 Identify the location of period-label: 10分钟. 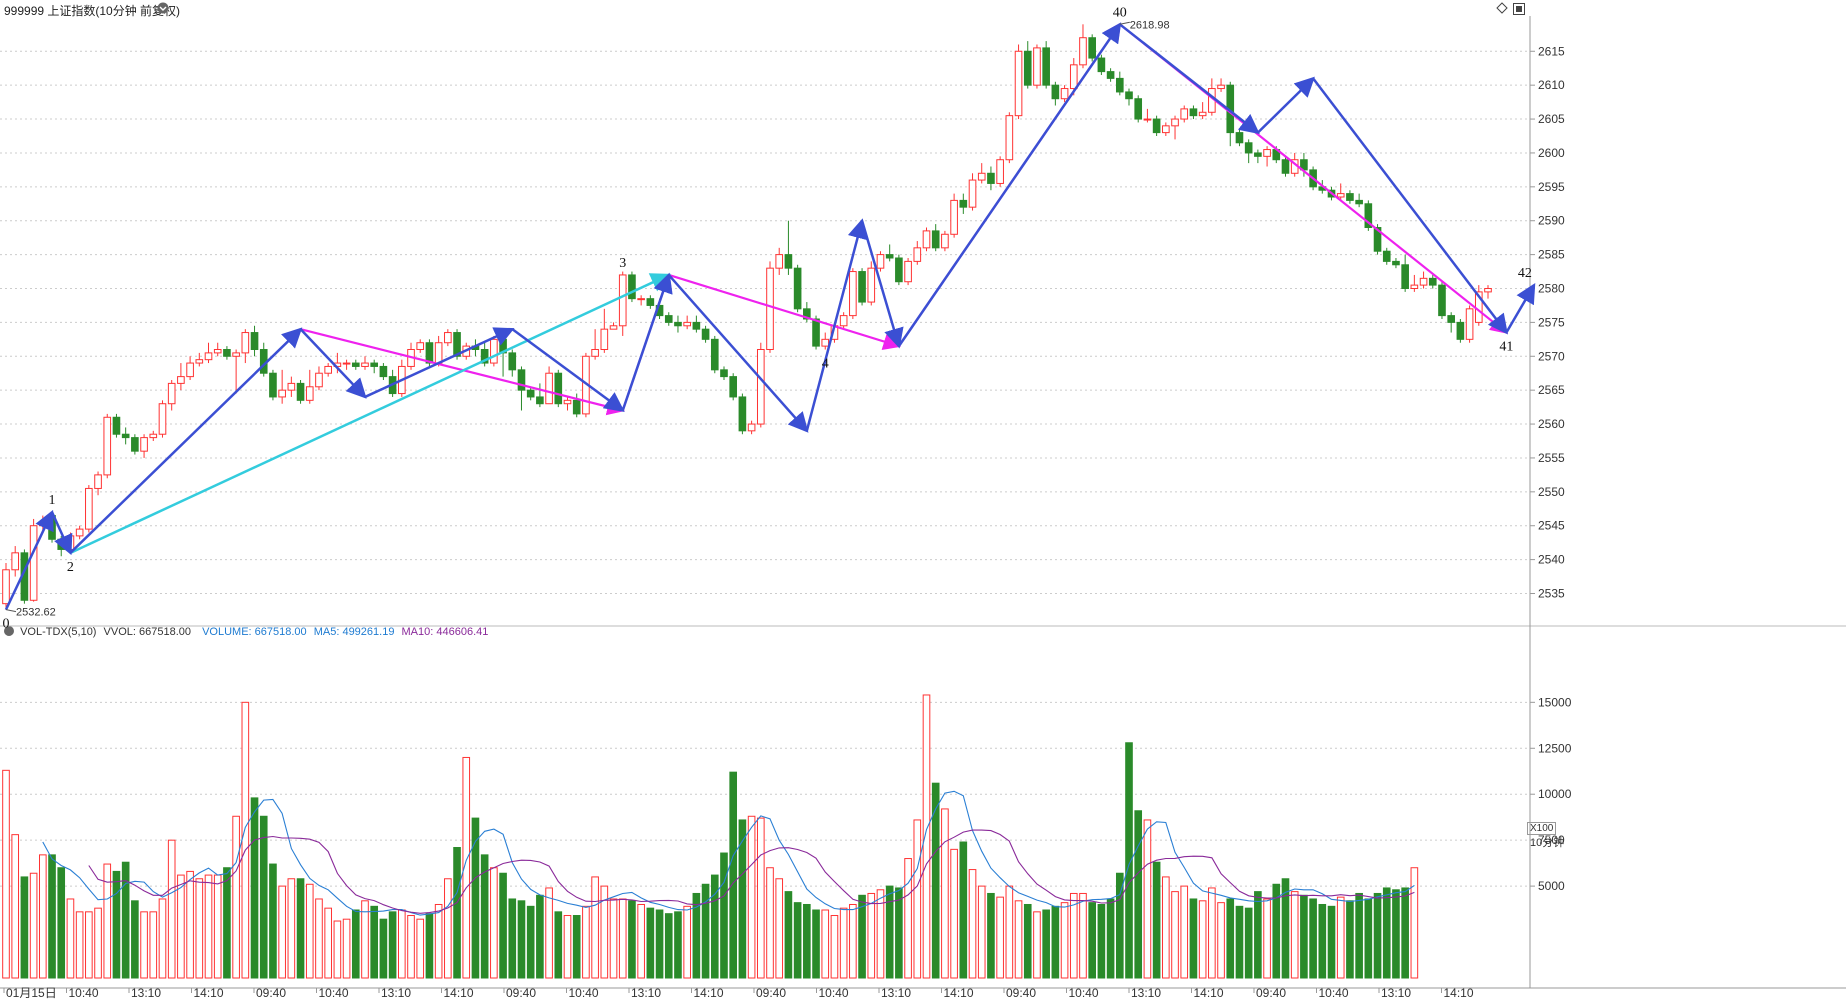
(1547, 843).